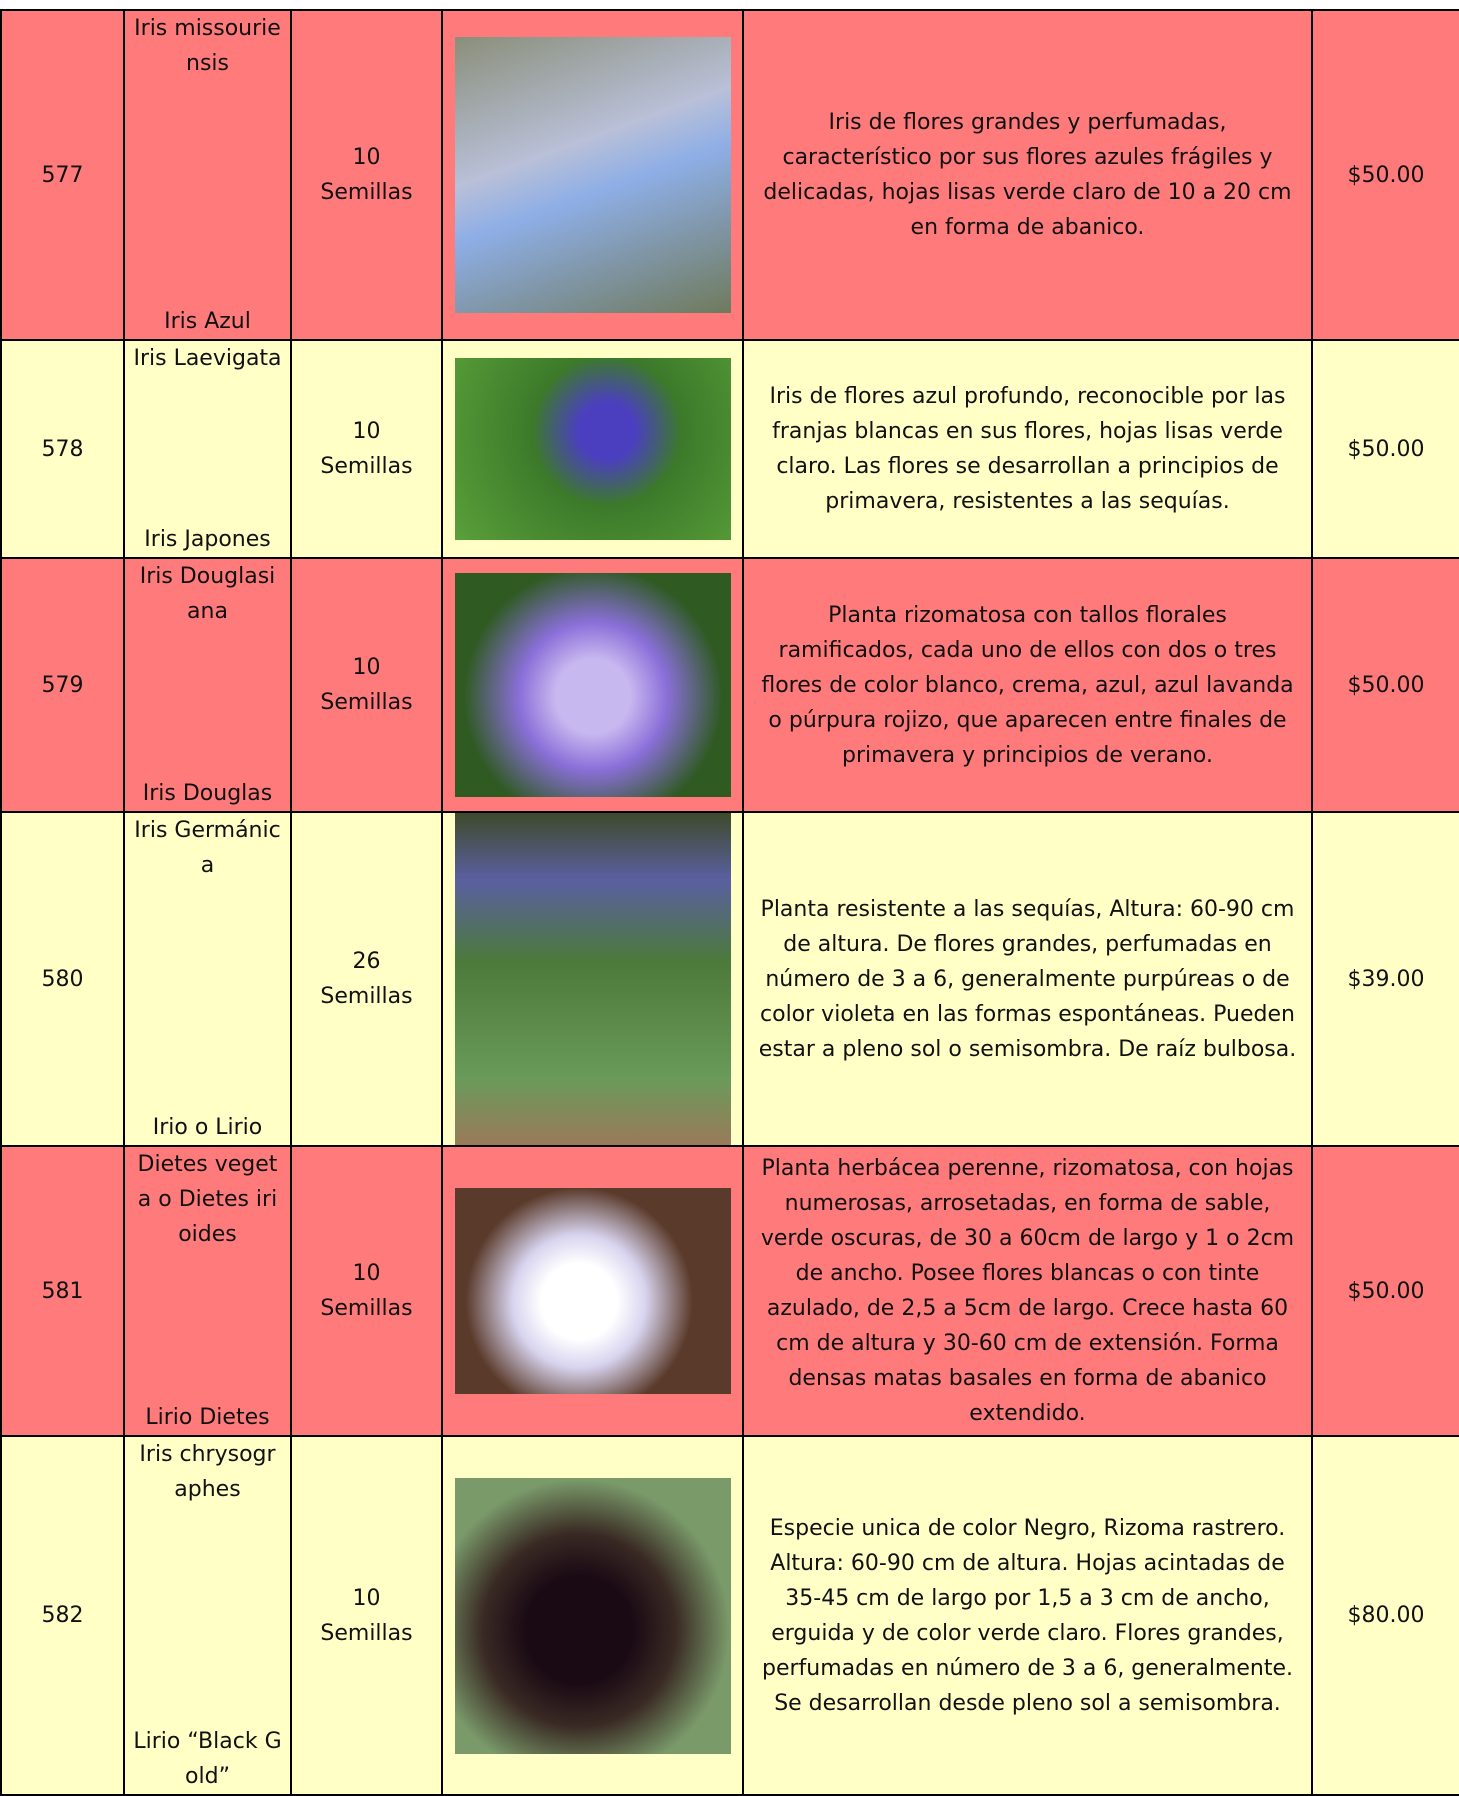  I want to click on price-cell: $80.00, so click(1385, 1615).